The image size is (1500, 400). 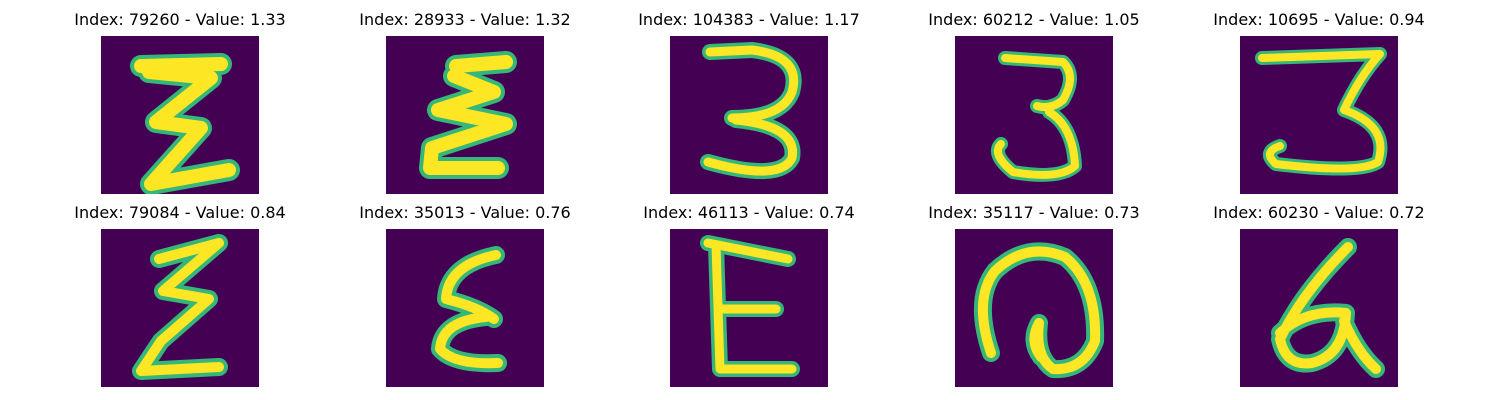 I want to click on grid-cell-9: Index: 35117 - Value: 0.73, so click(x=1034, y=298).